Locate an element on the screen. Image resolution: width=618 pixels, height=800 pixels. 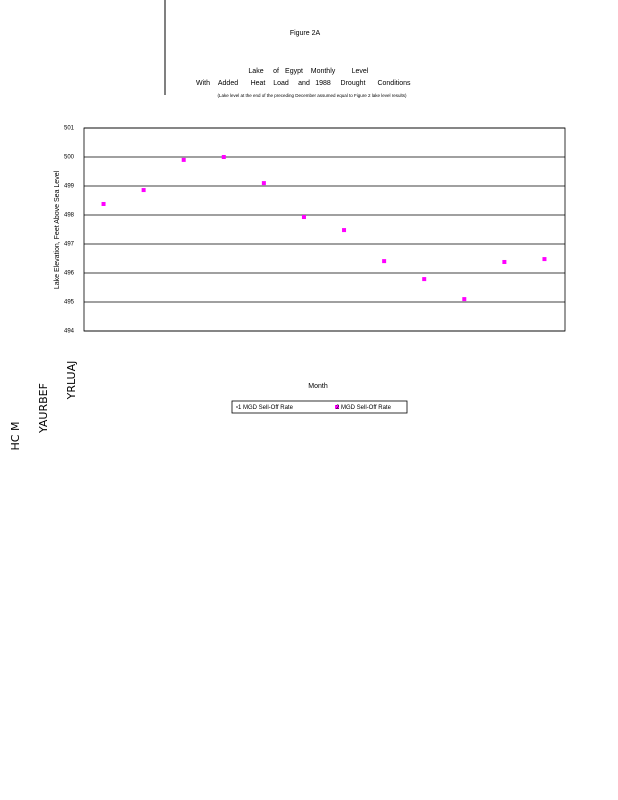
side-text: YAURBEF is located at coordinates (43, 408).